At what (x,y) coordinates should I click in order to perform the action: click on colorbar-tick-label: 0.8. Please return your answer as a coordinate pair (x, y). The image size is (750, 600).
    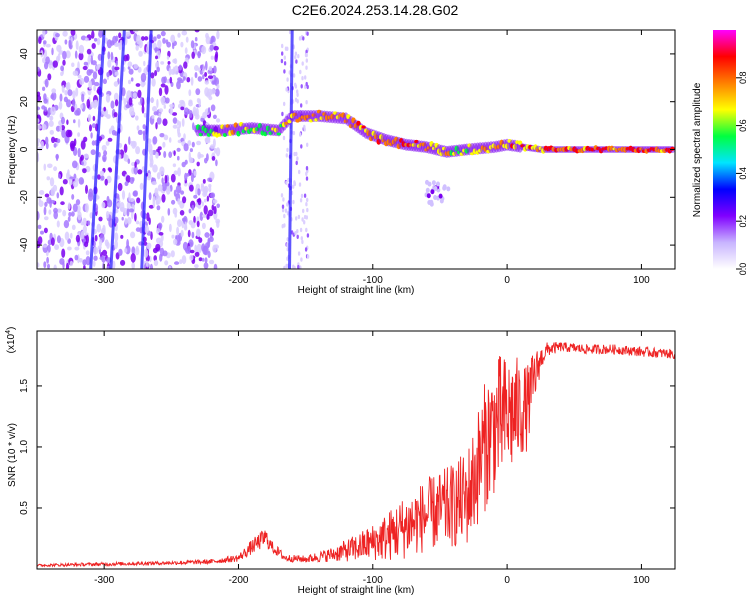
    Looking at the image, I should click on (743, 78).